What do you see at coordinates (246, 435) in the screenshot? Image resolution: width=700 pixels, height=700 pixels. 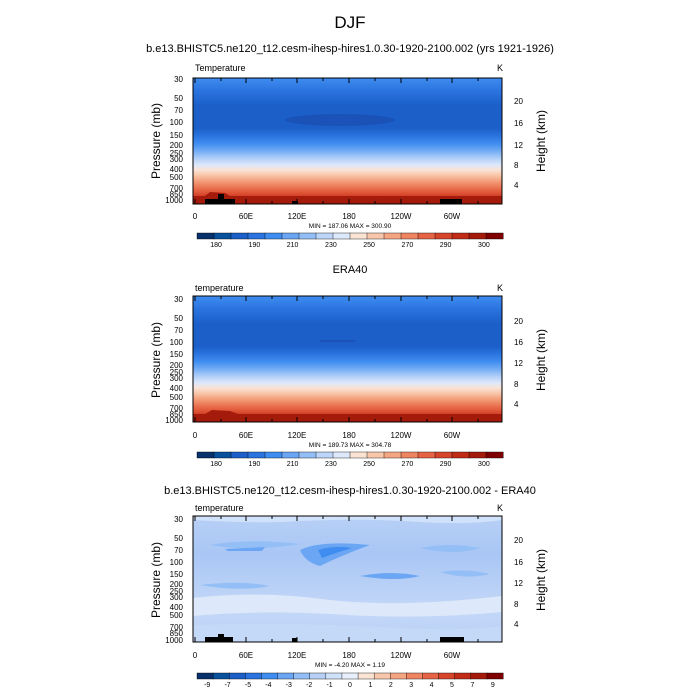 I see `x-tick-label: 60E` at bounding box center [246, 435].